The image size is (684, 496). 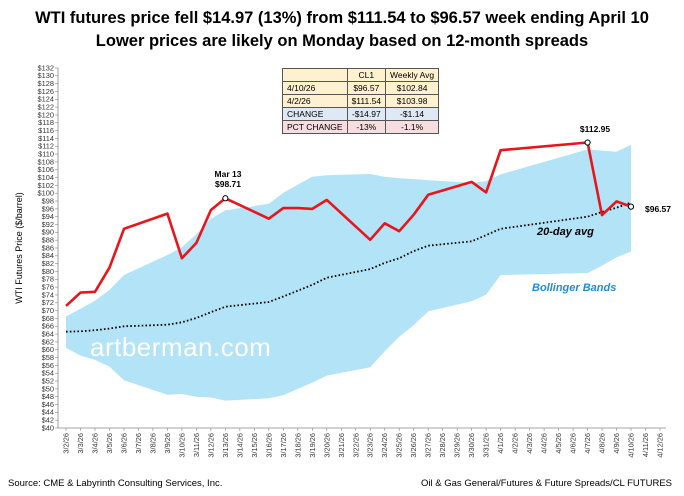 I want to click on x-tick-label: 3/19/26, so click(x=312, y=445).